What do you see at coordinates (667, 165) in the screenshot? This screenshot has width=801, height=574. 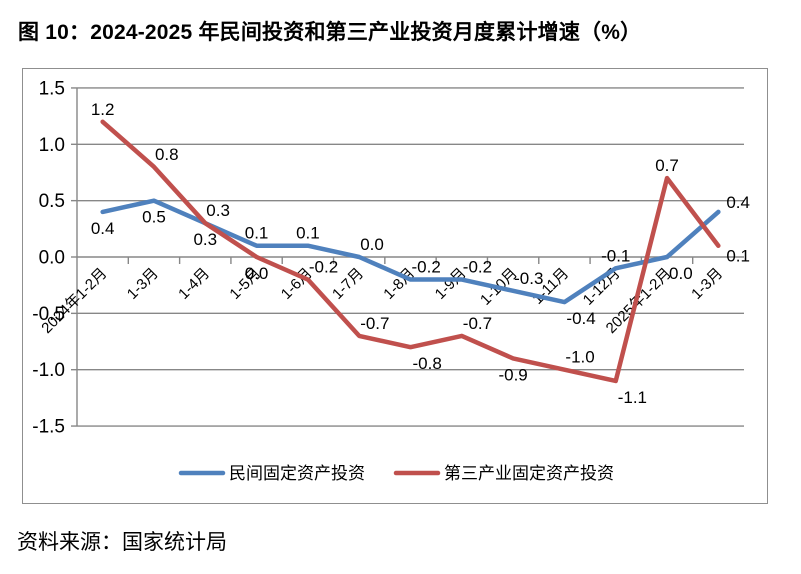 I see `data-label: 0.7` at bounding box center [667, 165].